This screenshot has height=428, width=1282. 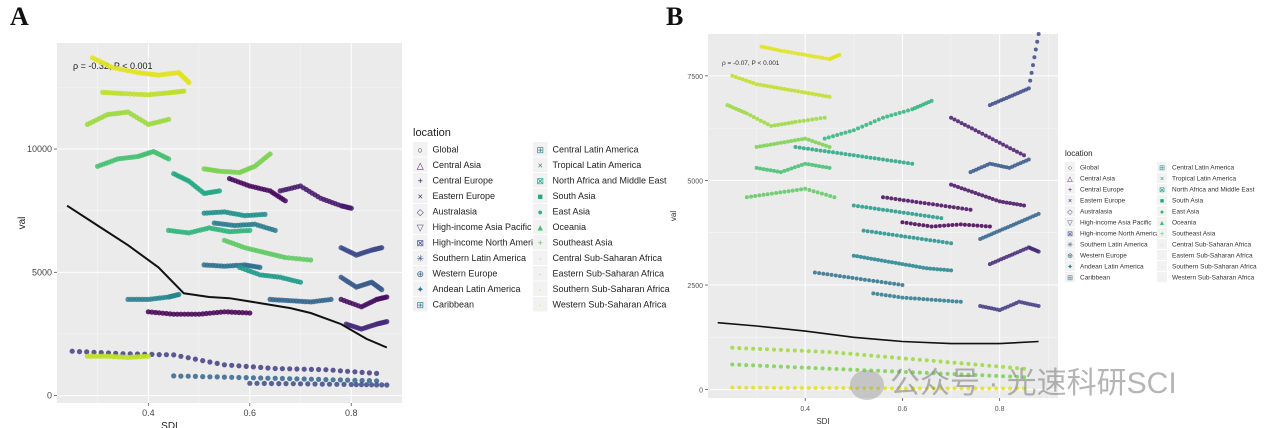 I want to click on y-axis-label: val, so click(x=22, y=223).